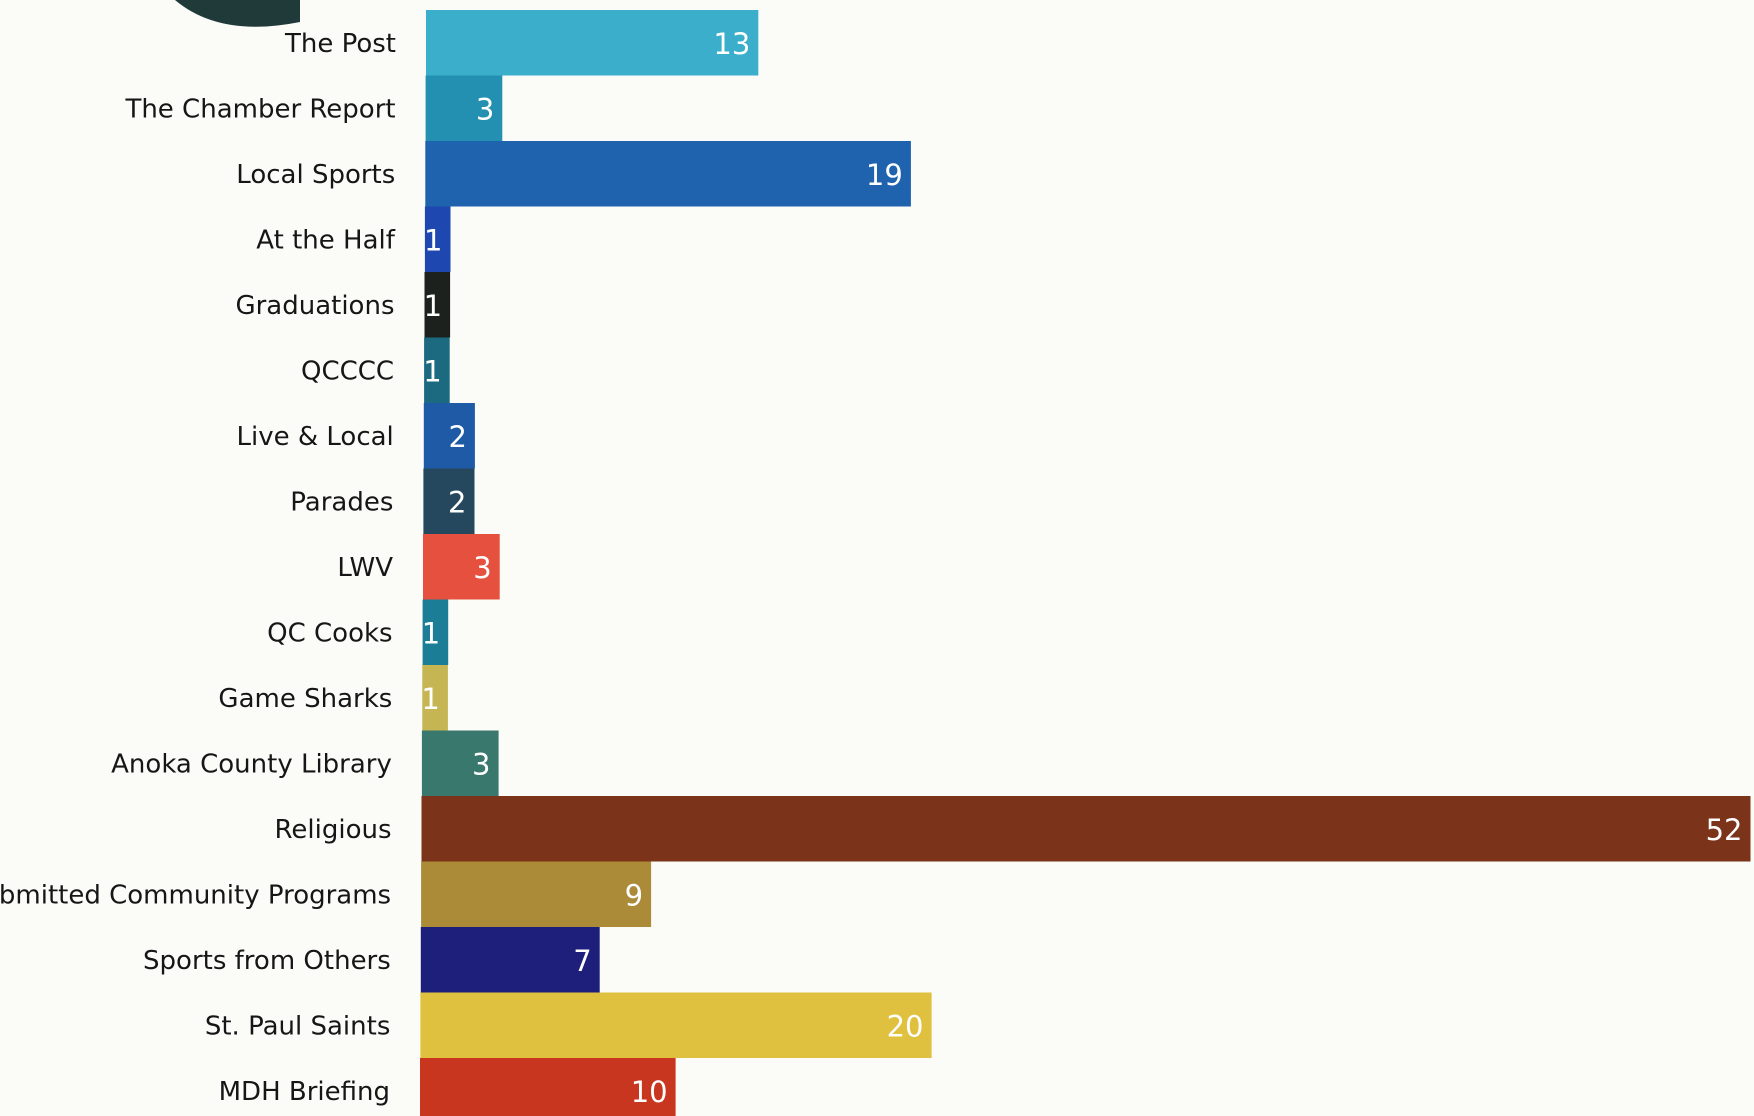  I want to click on bar-game-sharks, so click(435, 698).